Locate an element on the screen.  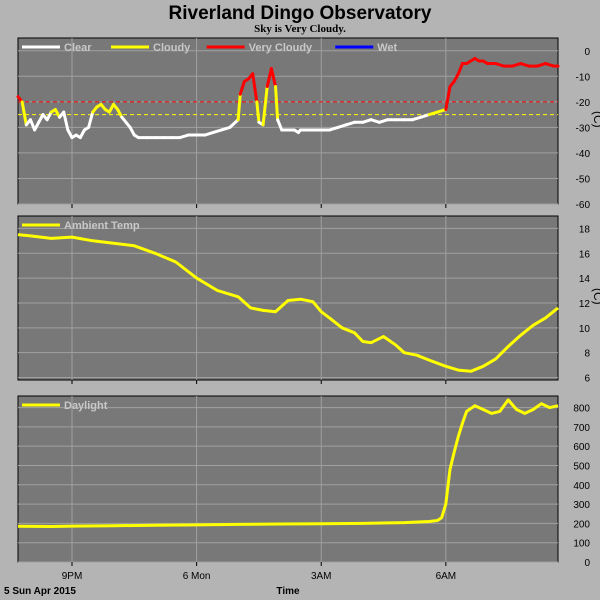
chart-title: Riverland Dingo Observatory is located at coordinates (300, 13).